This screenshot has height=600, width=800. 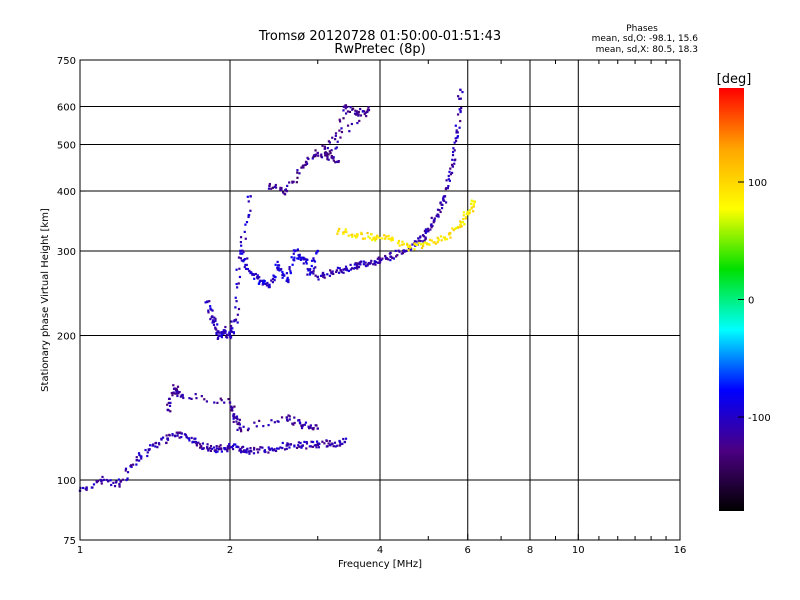 What do you see at coordinates (69, 541) in the screenshot?
I see `y-tick-label: 75` at bounding box center [69, 541].